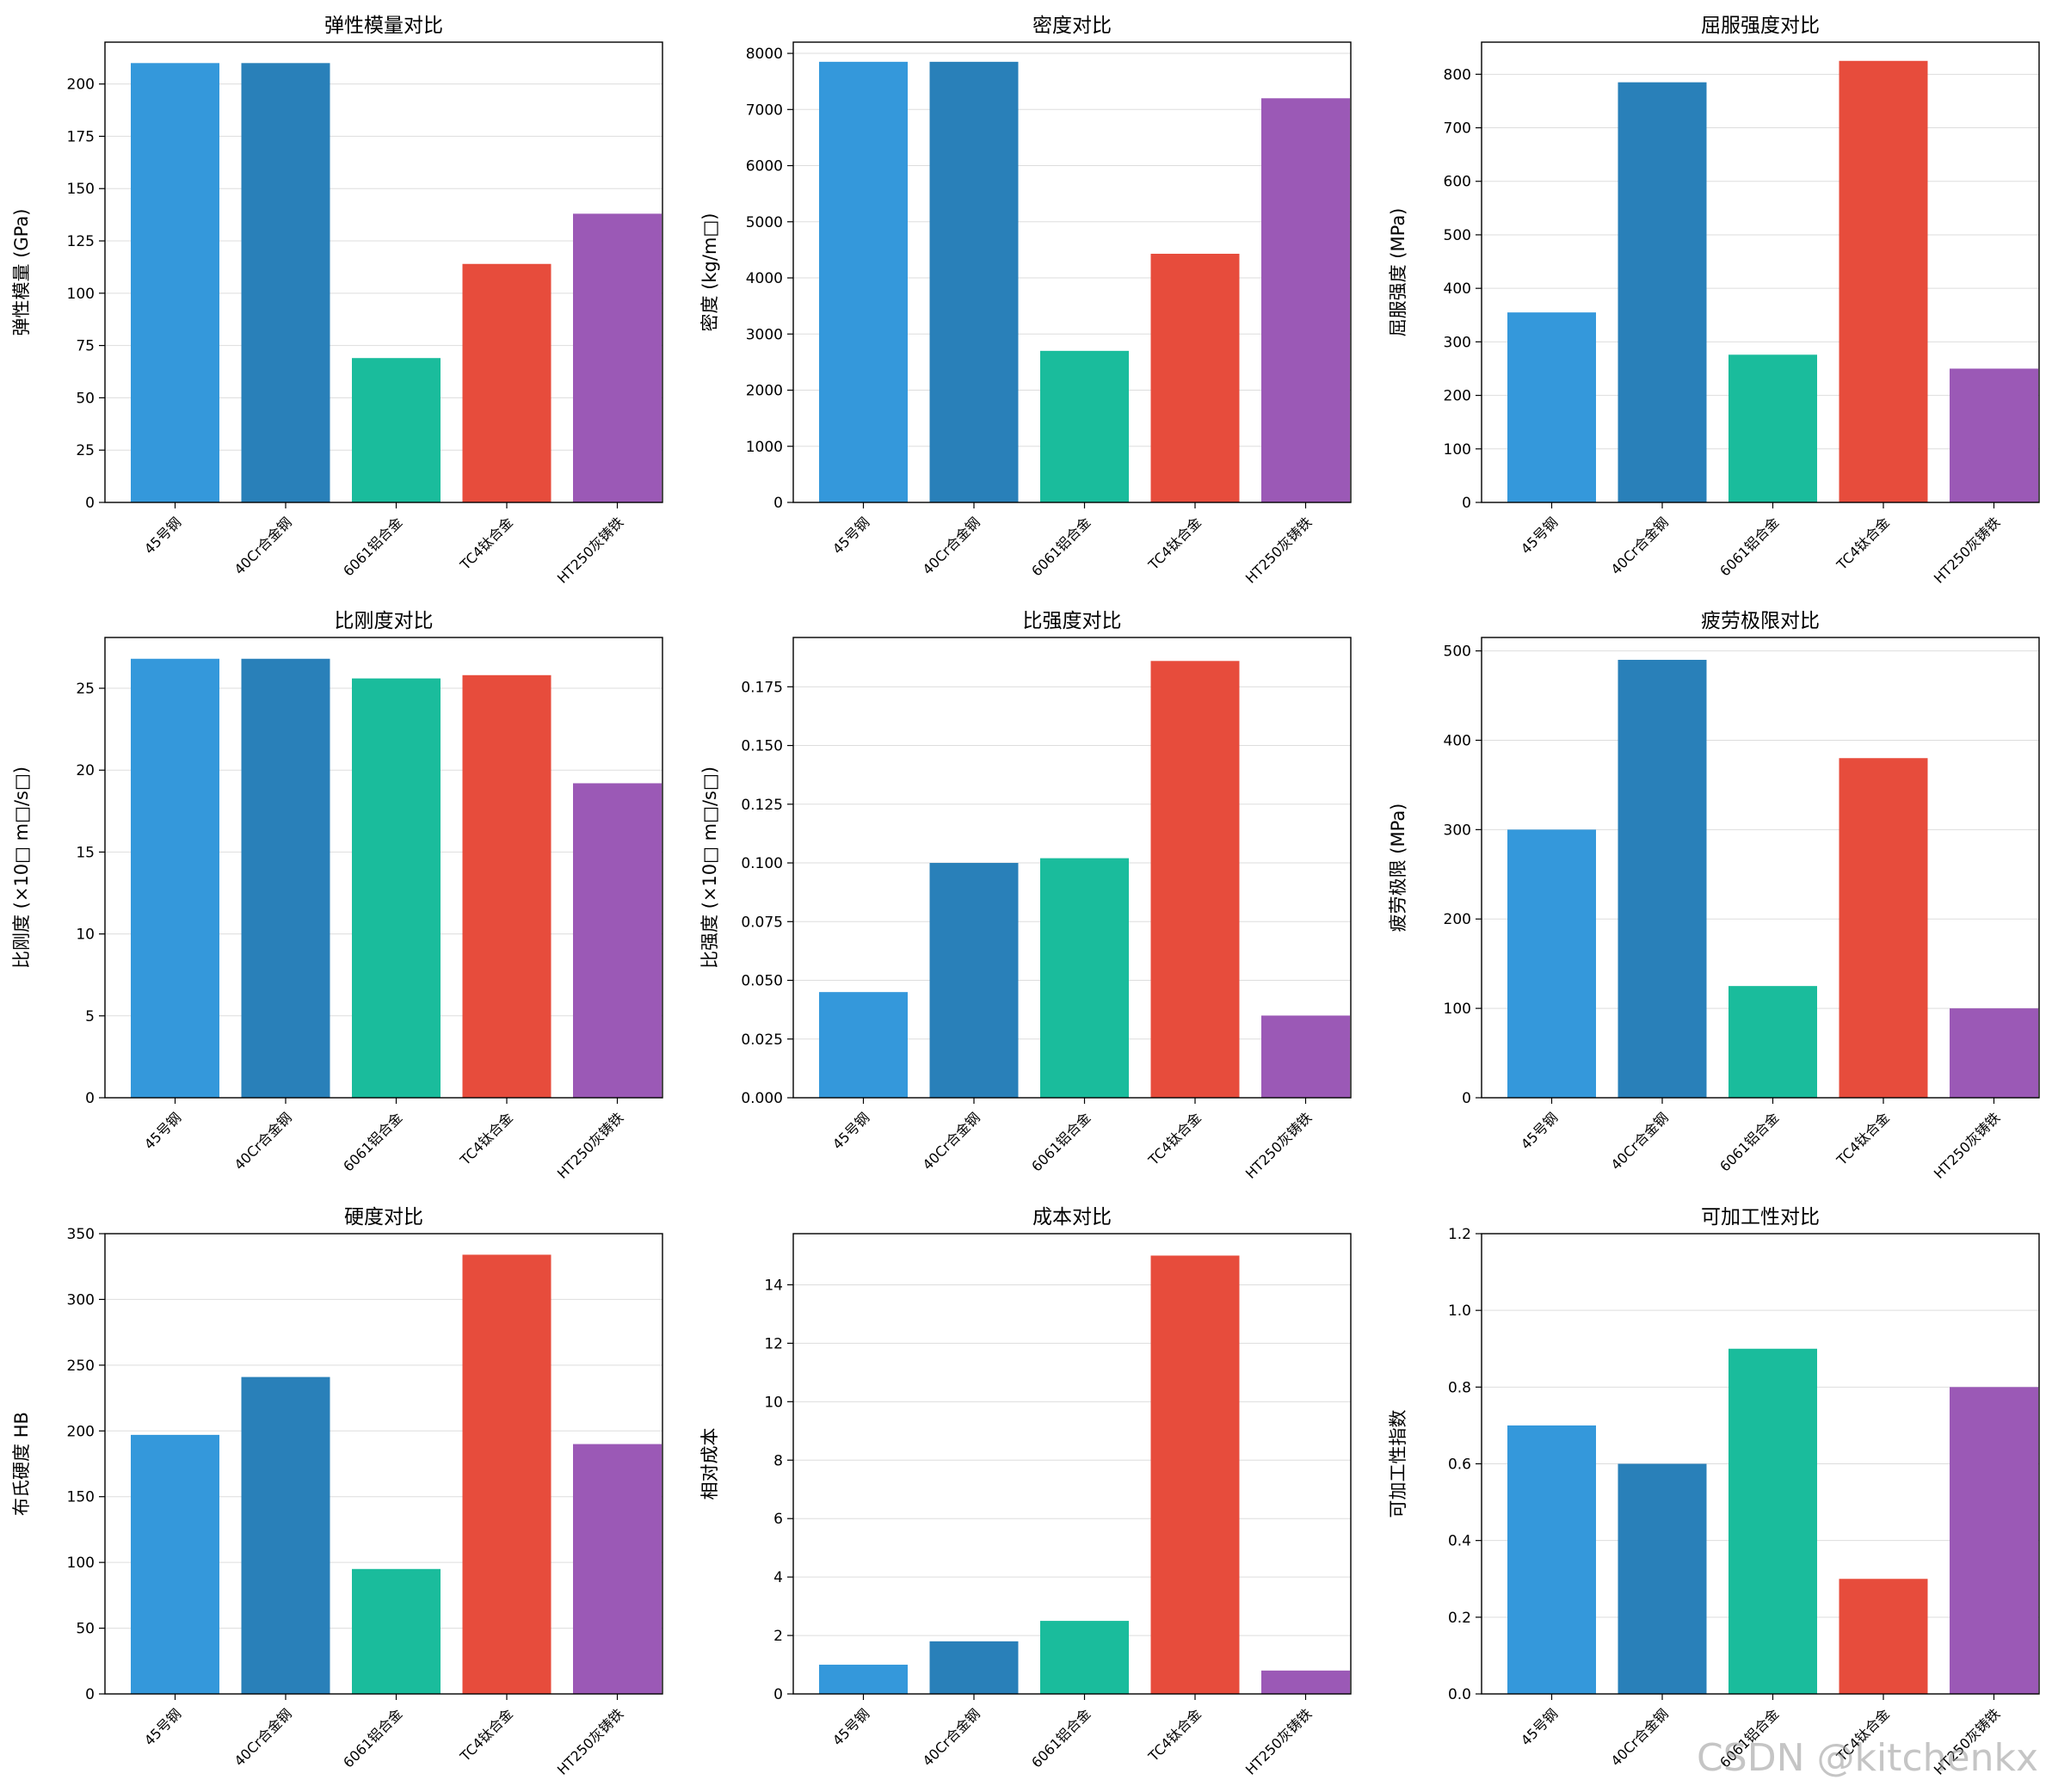  I want to click on y-tick-label: 6000, so click(764, 167).